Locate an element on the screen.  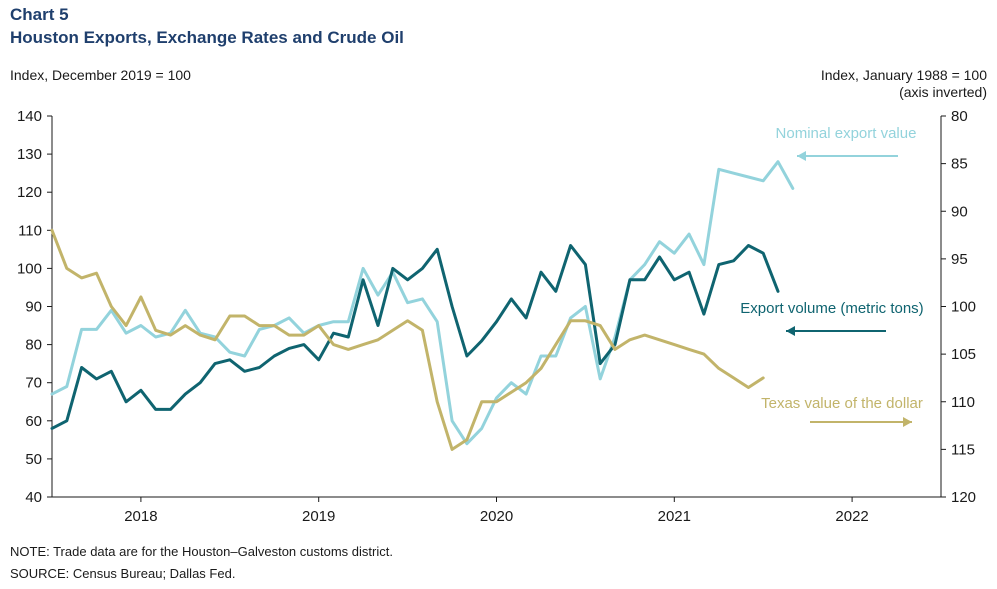
right-tick-label: 115 is located at coordinates (963, 449).